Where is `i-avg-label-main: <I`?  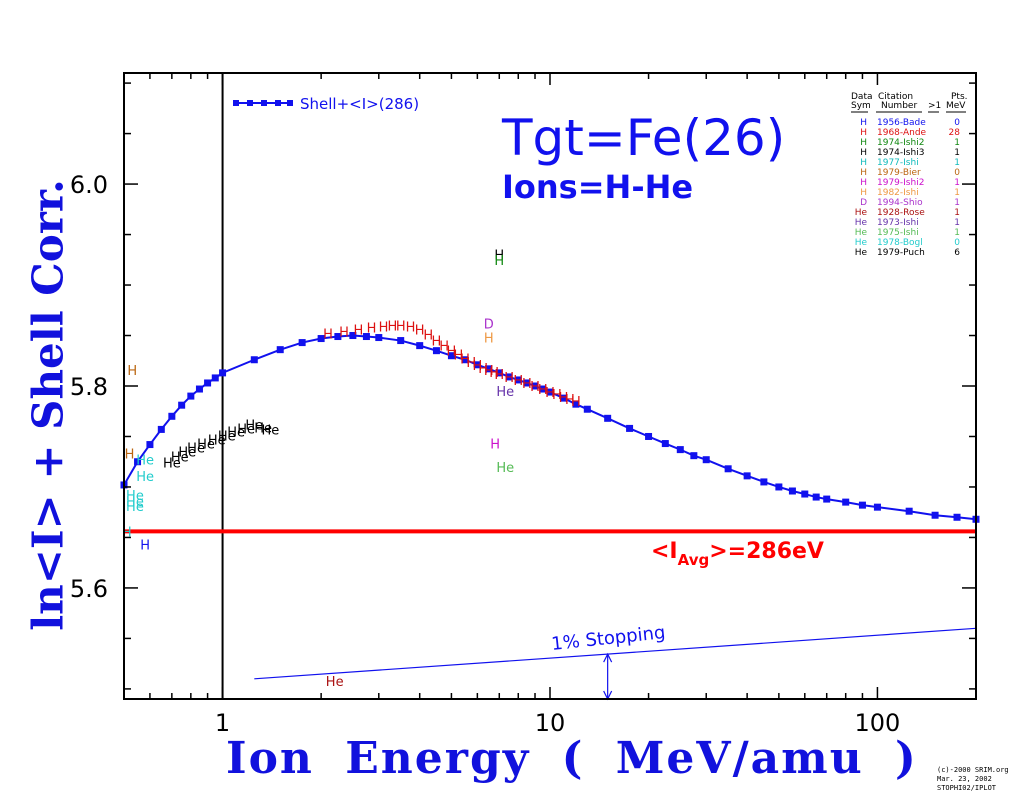 i-avg-label-main: <I is located at coordinates (664, 551).